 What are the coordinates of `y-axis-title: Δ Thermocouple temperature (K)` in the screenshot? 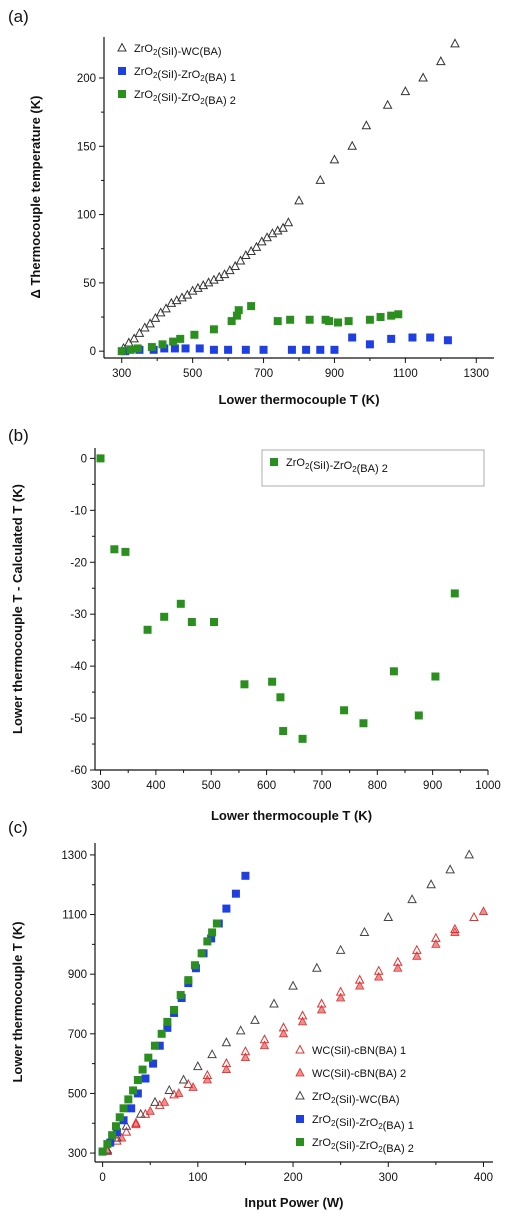 It's located at (35, 197).